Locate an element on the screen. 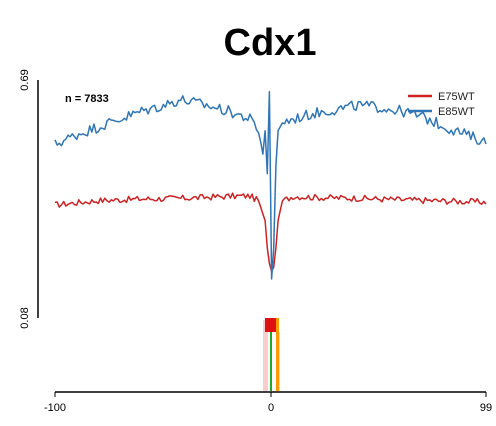  peak-bars is located at coordinates (271, 354).